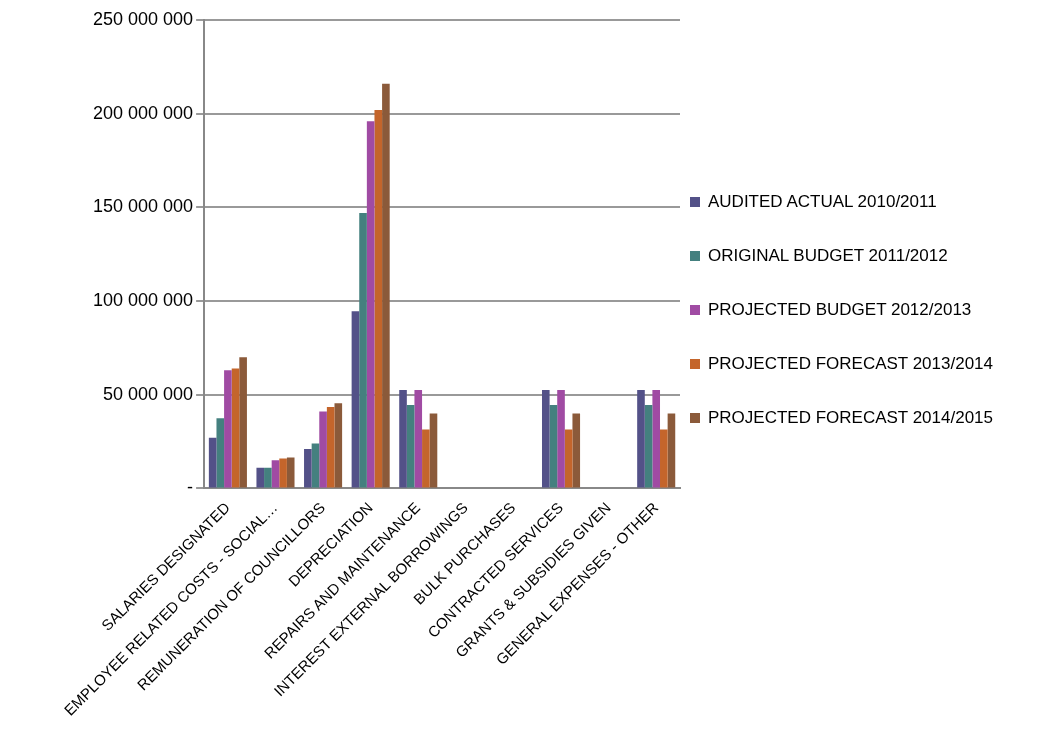  Describe the element at coordinates (148, 393) in the screenshot. I see `y-tick-label: 50 000 000` at that location.